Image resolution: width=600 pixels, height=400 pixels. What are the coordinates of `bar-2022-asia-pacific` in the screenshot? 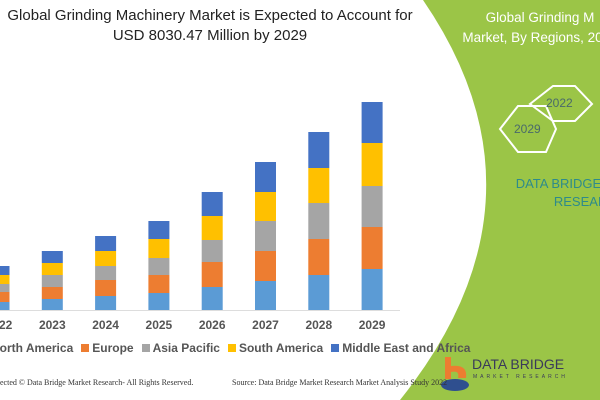 It's located at (5, 288).